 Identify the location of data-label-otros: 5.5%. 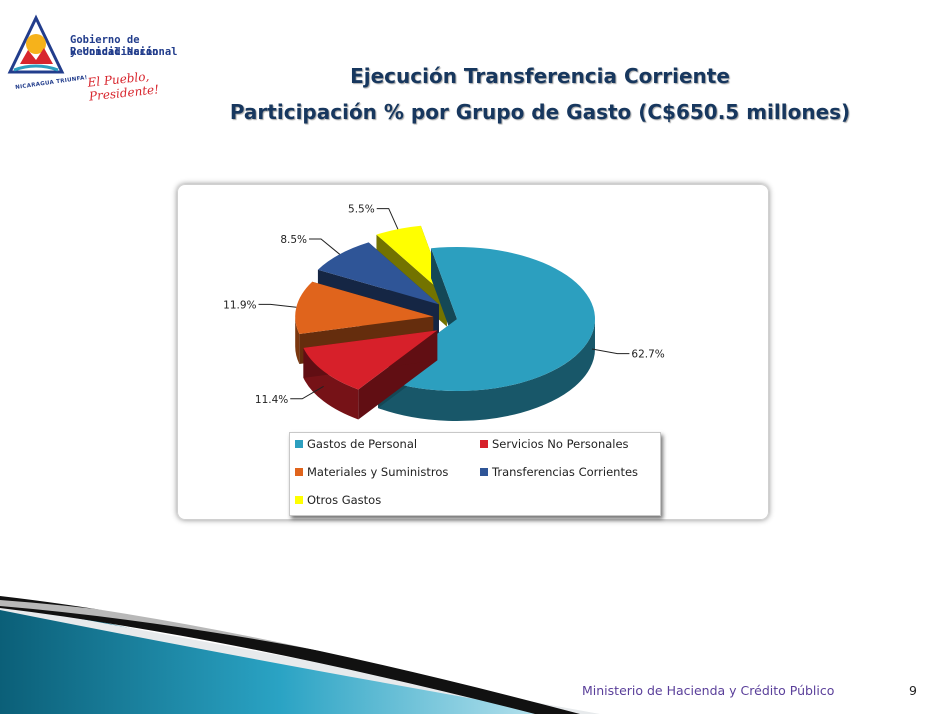
(361, 210).